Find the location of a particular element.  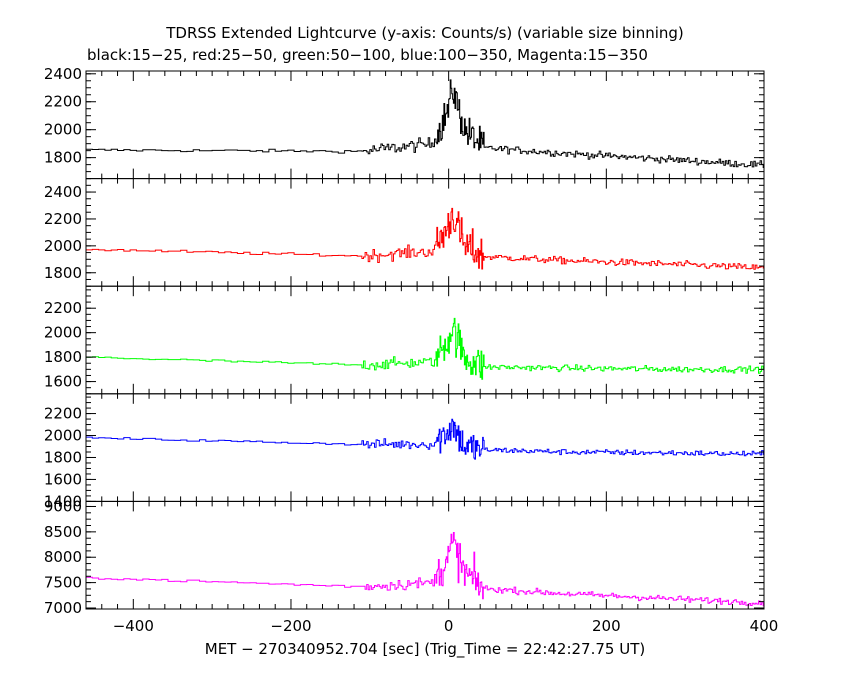

y-tick-label: 7000 is located at coordinates (63, 608).